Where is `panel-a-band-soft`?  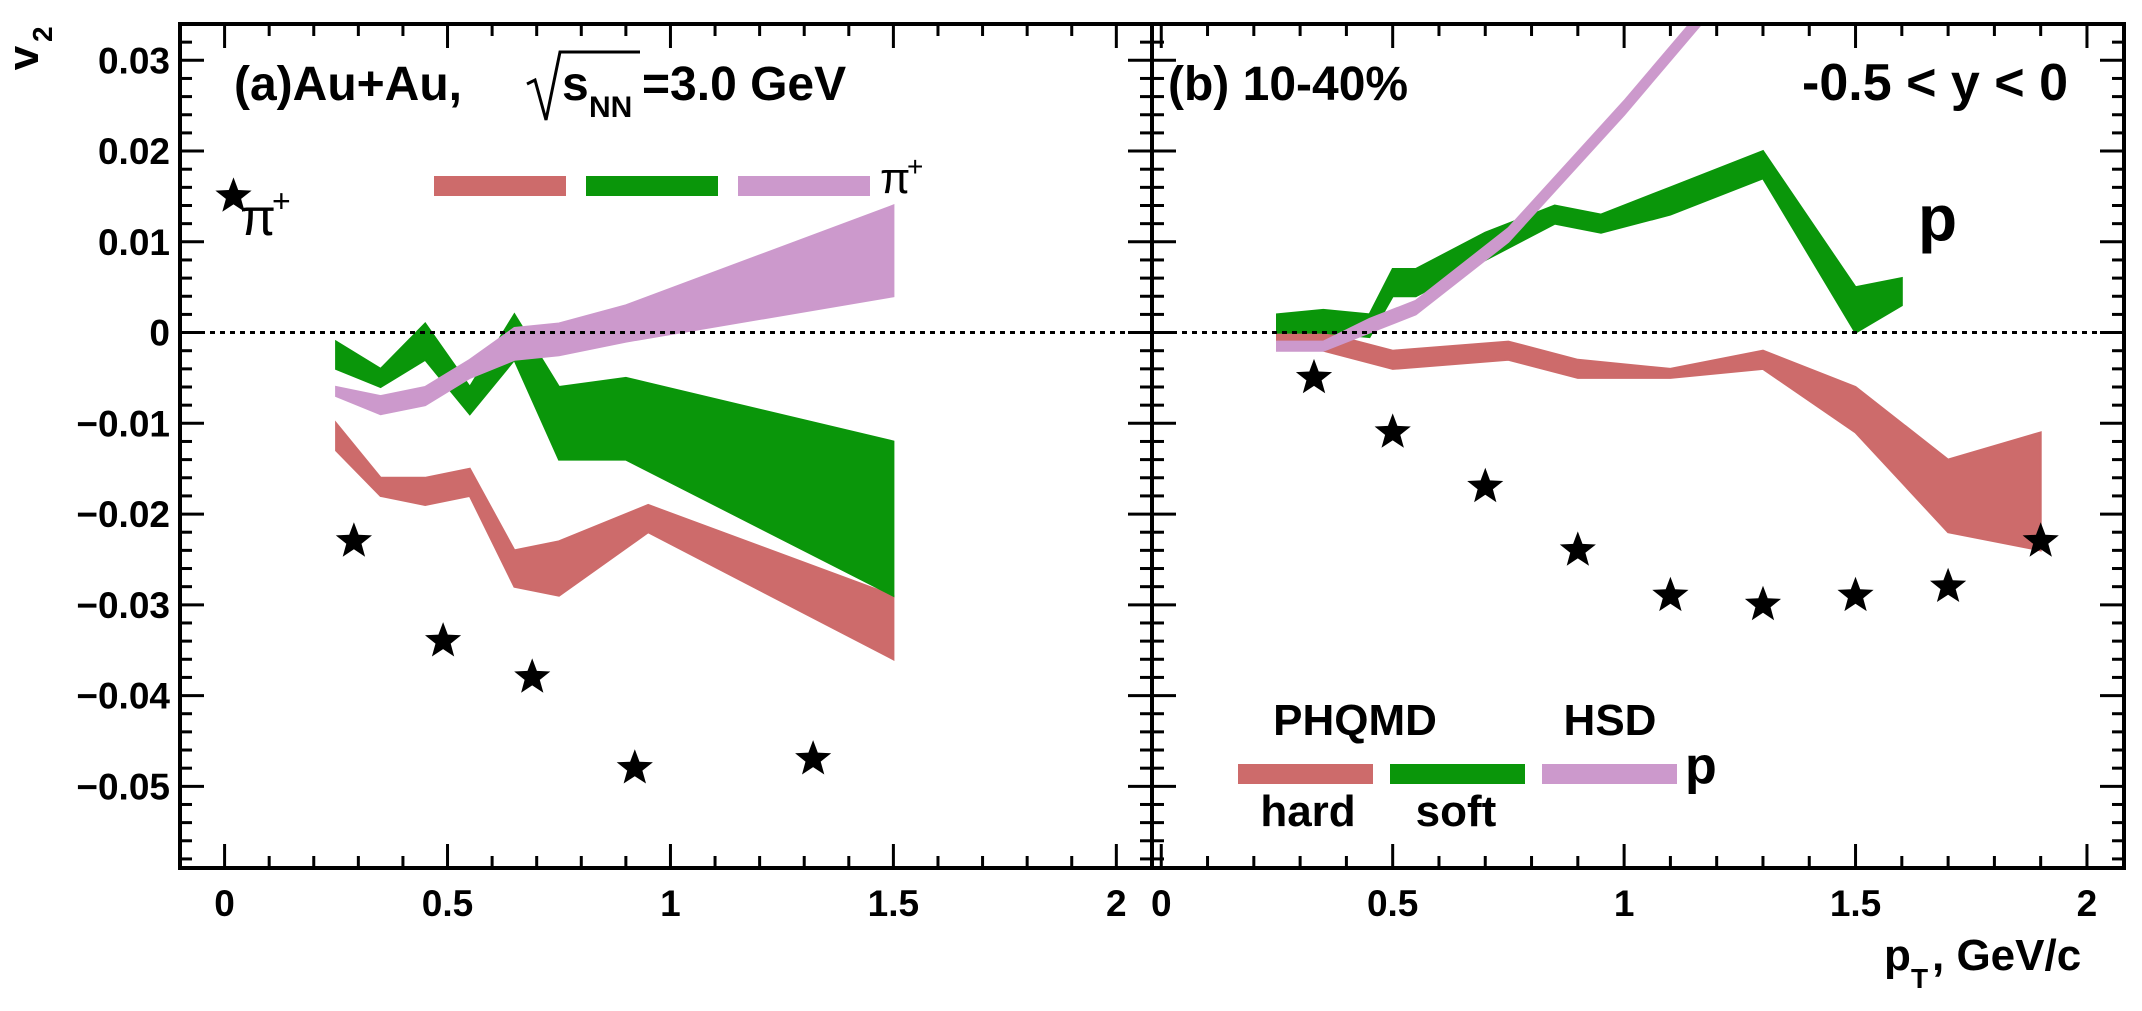 panel-a-band-soft is located at coordinates (615, 455).